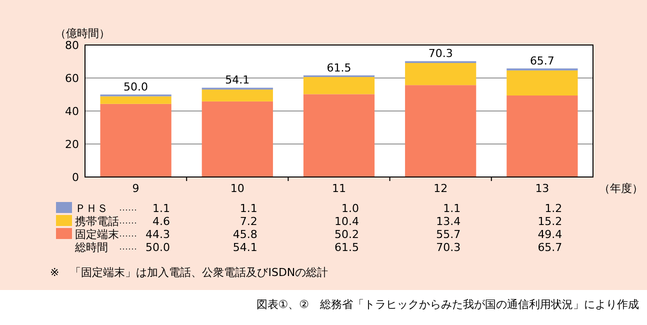  Describe the element at coordinates (339, 188) in the screenshot. I see `x-tick-label: 11` at that location.